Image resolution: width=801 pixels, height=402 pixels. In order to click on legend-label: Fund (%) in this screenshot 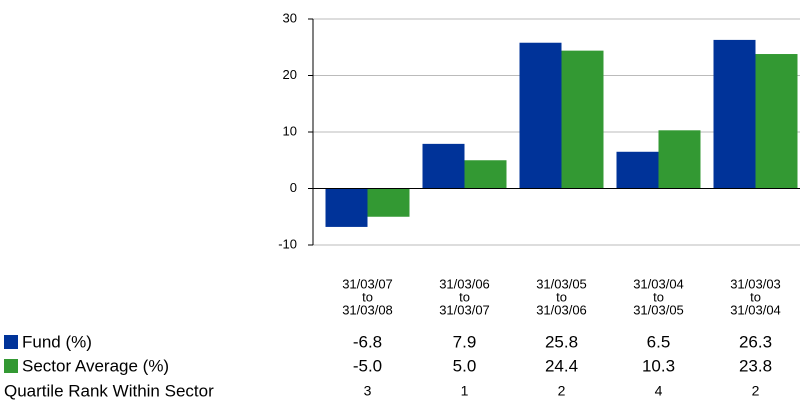, I will do `click(57, 341)`.